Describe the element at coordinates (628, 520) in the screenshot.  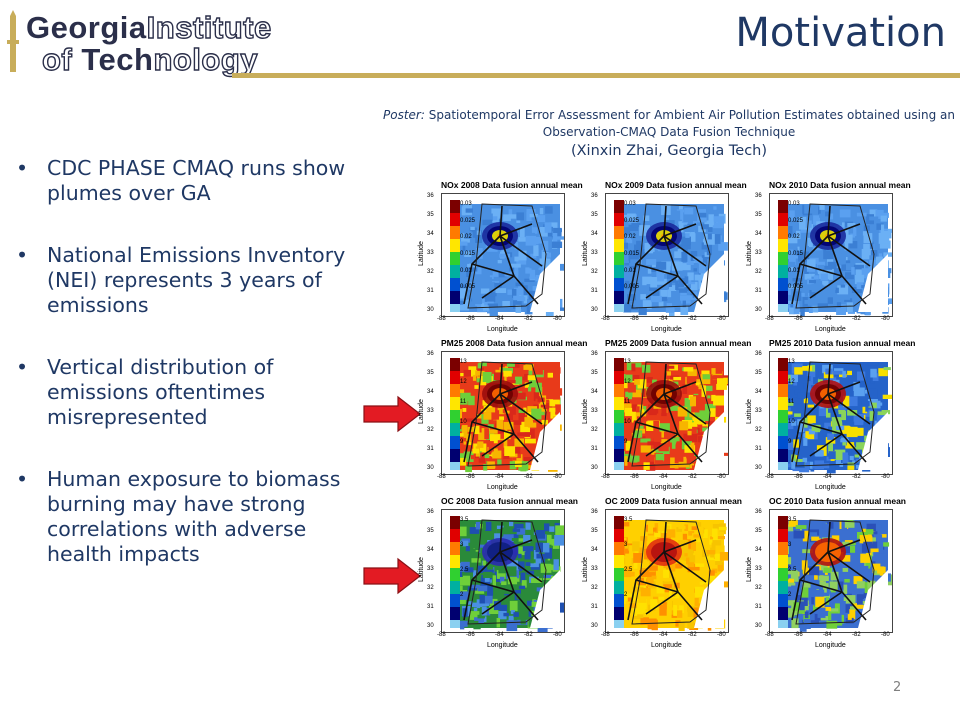
I see `colorbar-tick: 3.5` at that location.